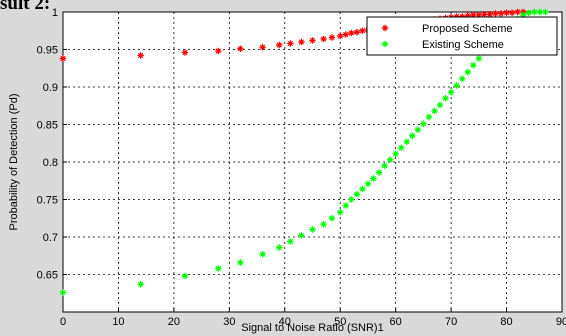 The width and height of the screenshot is (566, 336). What do you see at coordinates (229, 322) in the screenshot?
I see `x-tick-label: 30` at bounding box center [229, 322].